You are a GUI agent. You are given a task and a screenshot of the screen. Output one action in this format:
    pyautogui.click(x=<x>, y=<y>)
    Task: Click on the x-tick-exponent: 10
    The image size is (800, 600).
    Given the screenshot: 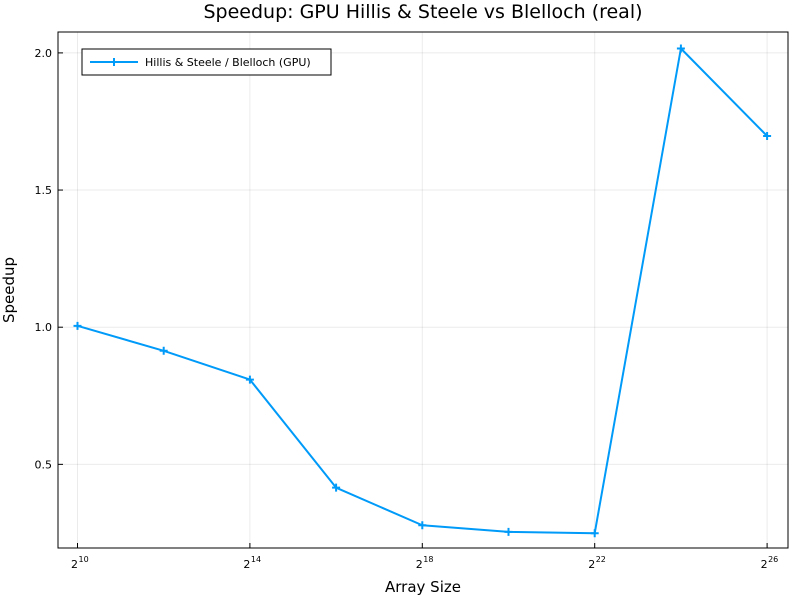 What is the action you would take?
    pyautogui.click(x=84, y=559)
    